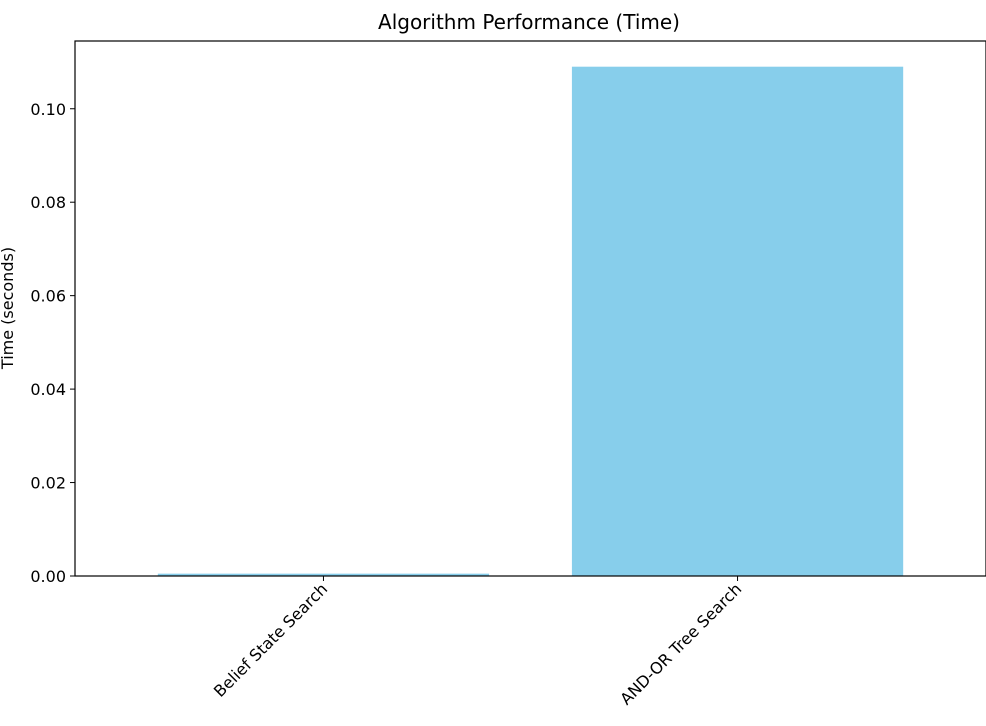 The height and width of the screenshot is (726, 986). I want to click on y-axis-ticks: 0.00 0.02 0.04 0.06 0.08 0.10, so click(52, 343).